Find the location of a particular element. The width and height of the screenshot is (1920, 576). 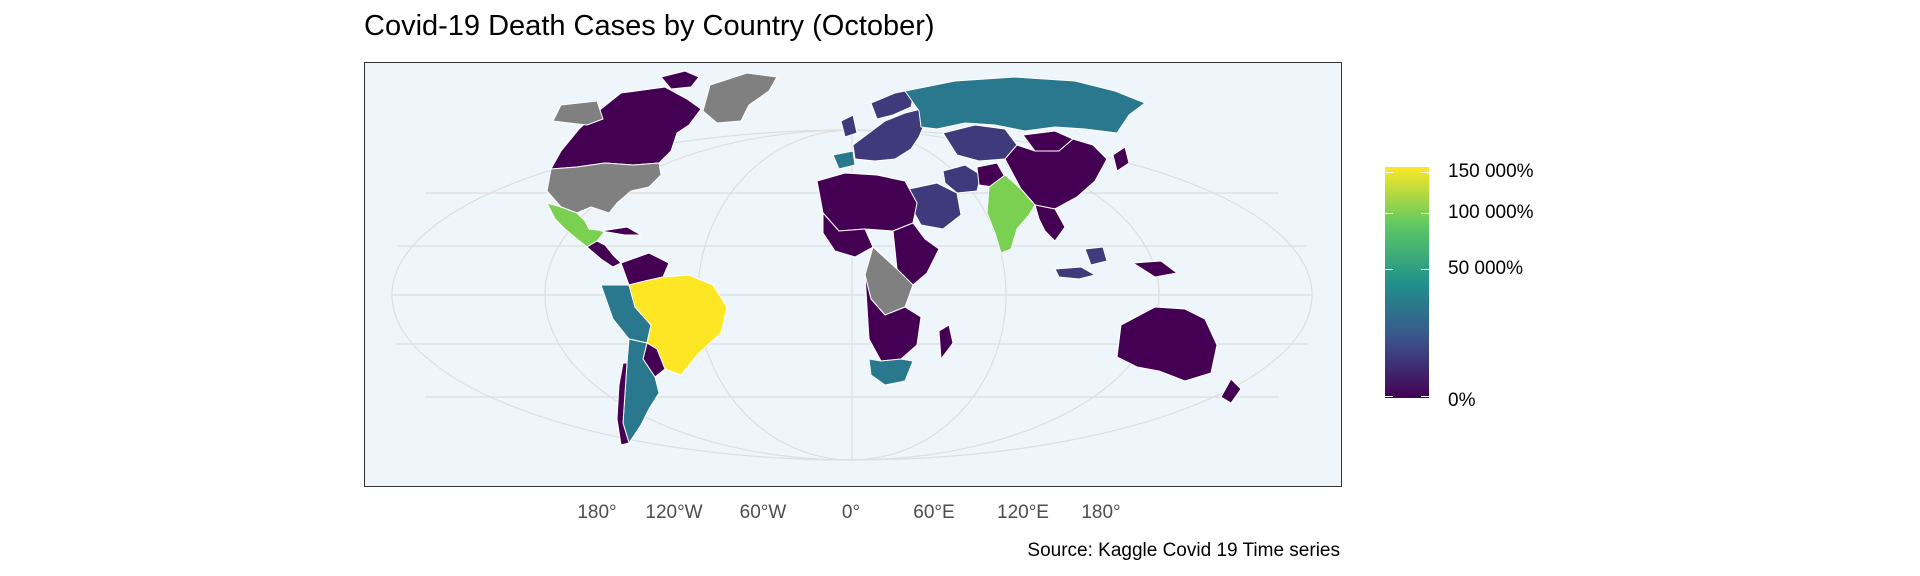

country-australia is located at coordinates (1167, 344).